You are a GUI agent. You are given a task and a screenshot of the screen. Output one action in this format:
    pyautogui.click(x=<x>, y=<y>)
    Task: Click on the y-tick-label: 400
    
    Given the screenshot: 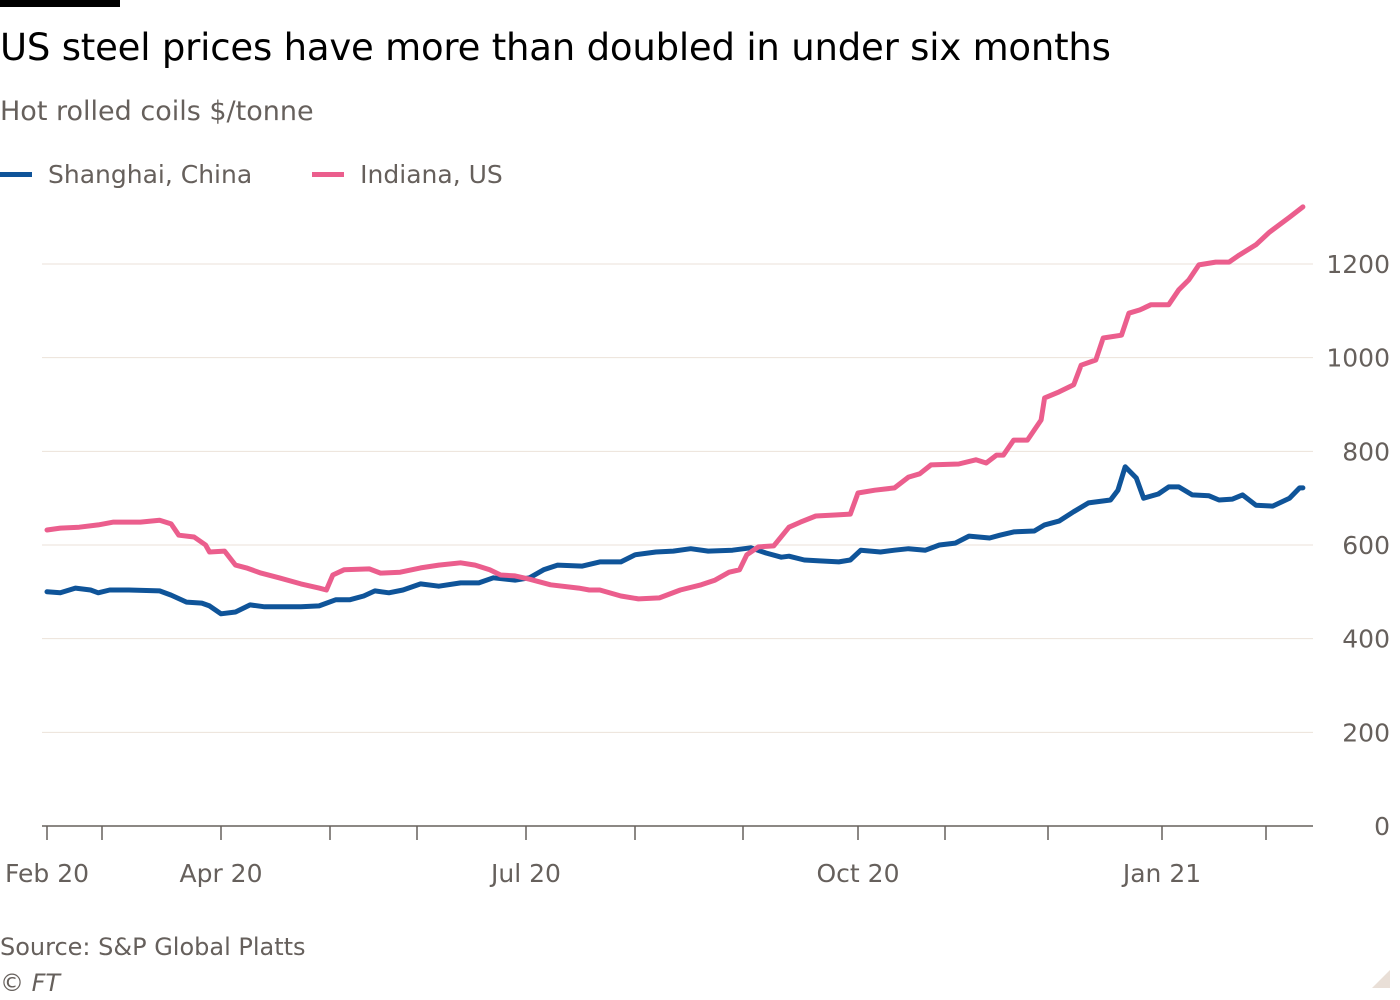 What is the action you would take?
    pyautogui.click(x=1366, y=639)
    